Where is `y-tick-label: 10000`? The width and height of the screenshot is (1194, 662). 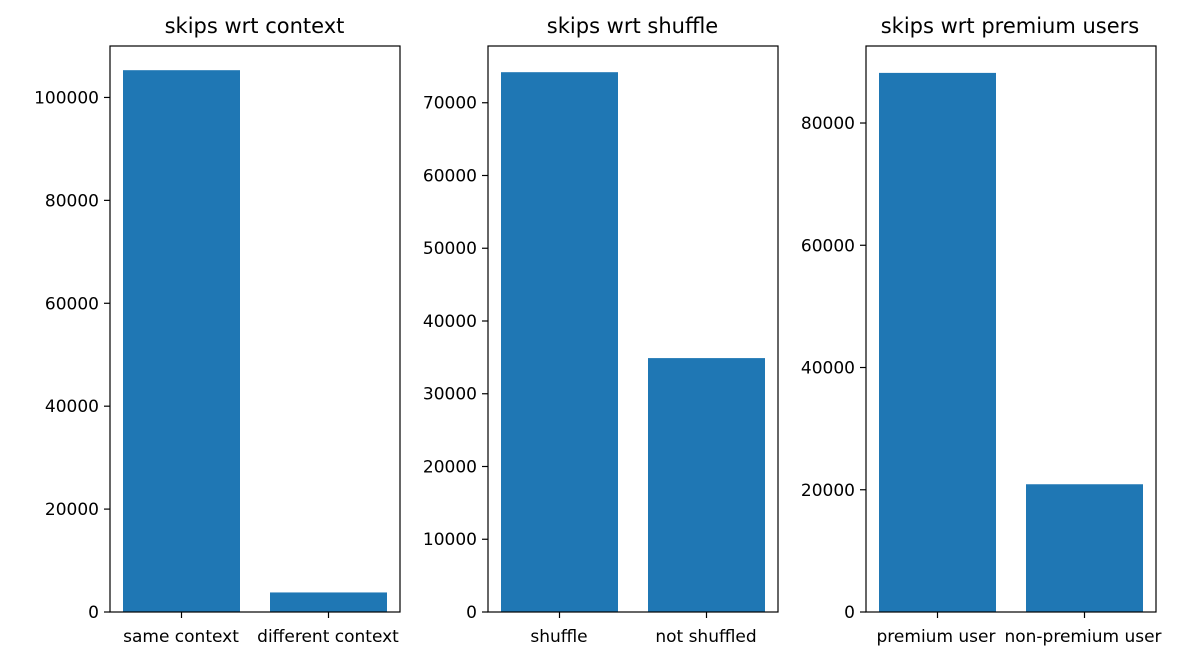
y-tick-label: 10000 is located at coordinates (450, 540).